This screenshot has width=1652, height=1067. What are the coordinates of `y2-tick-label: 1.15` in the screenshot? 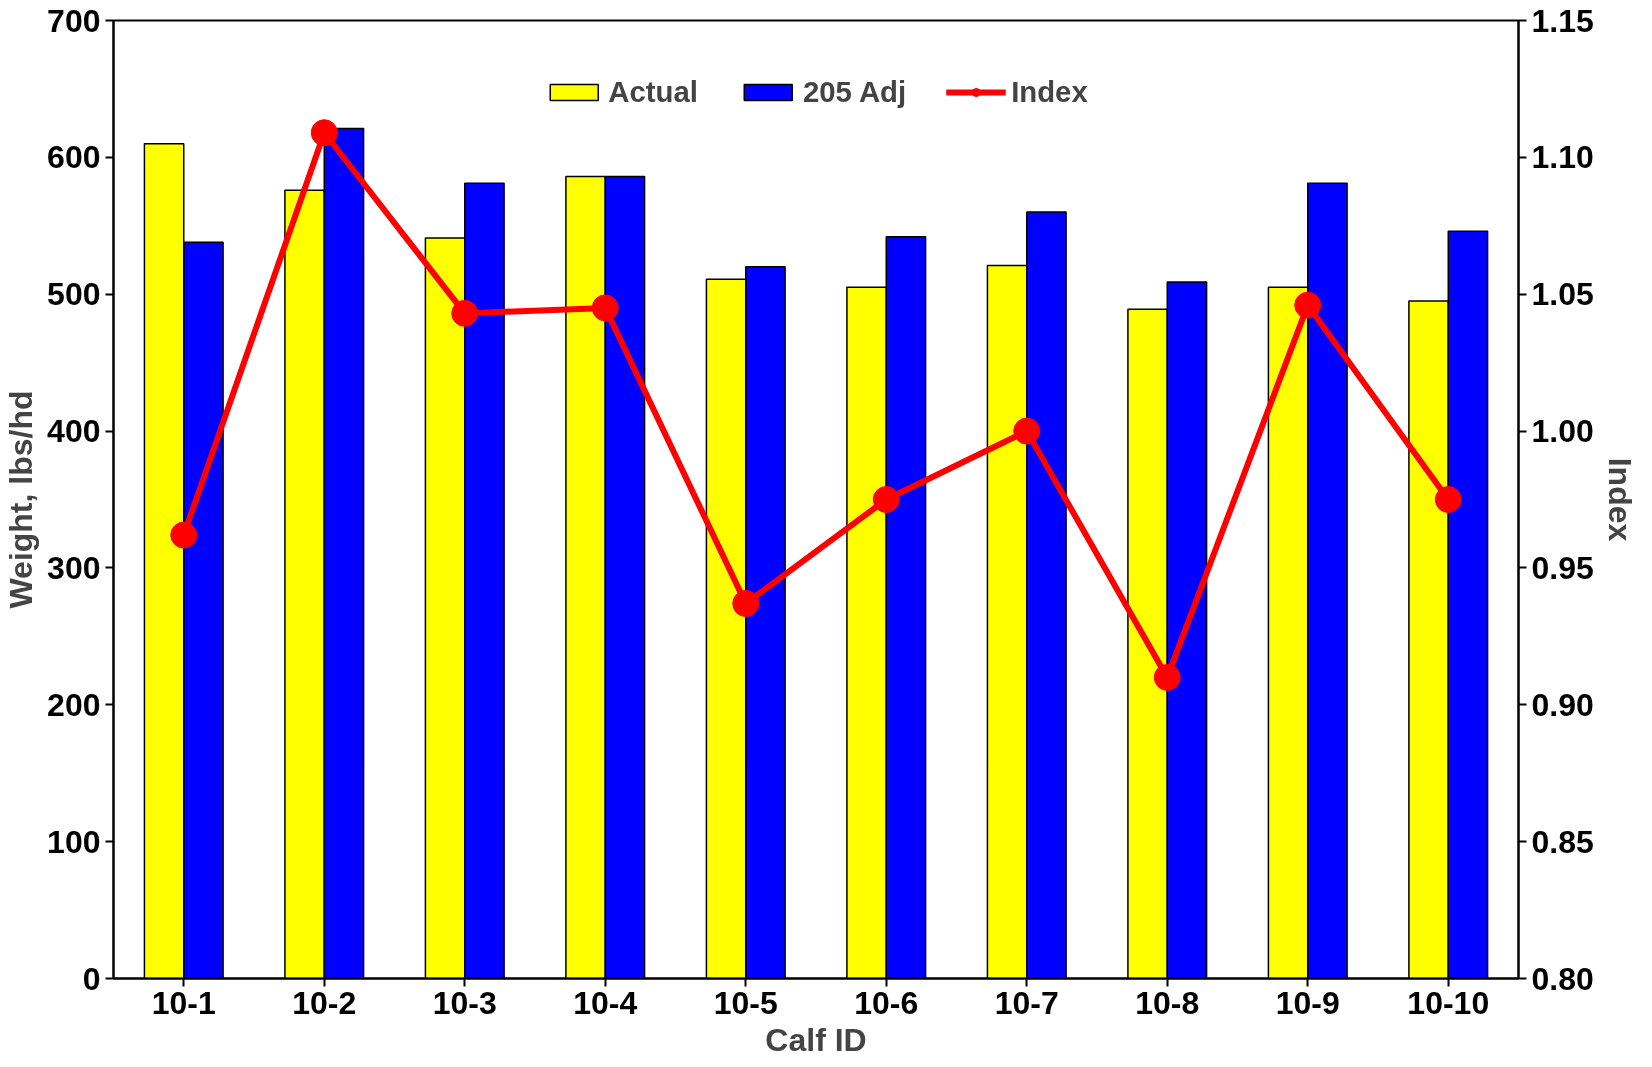 It's located at (1562, 20).